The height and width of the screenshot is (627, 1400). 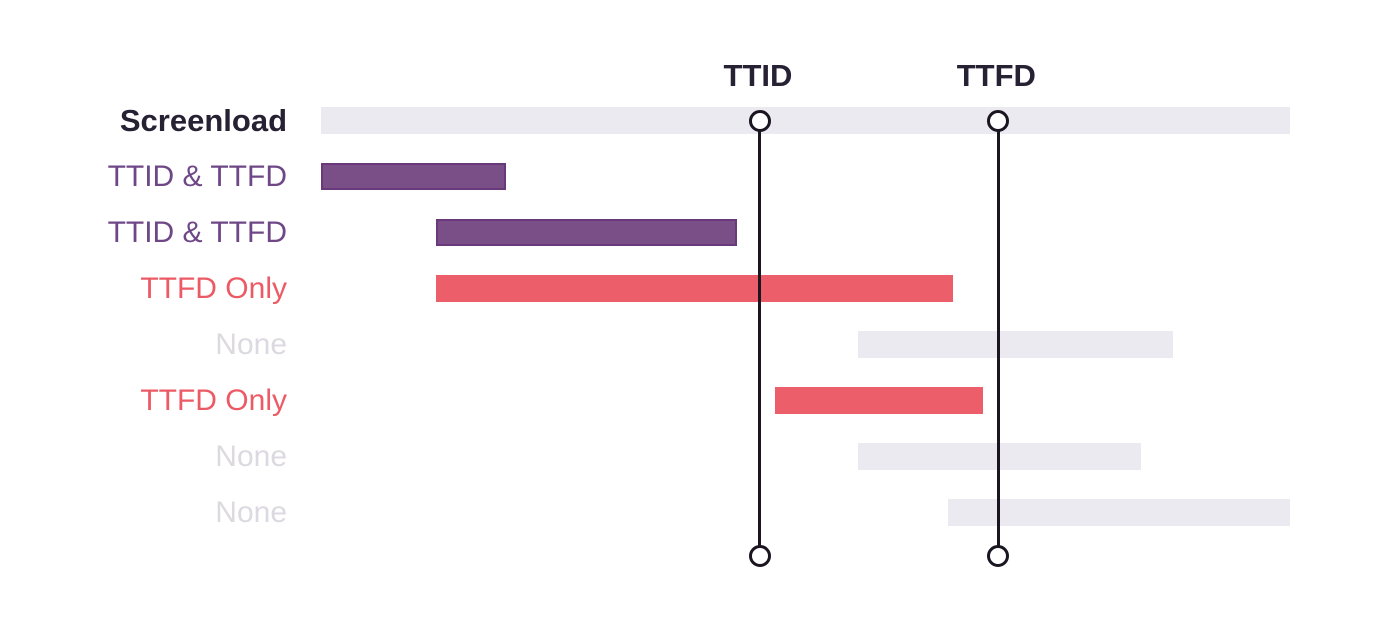 I want to click on ttfd-marker-line, so click(x=998, y=338).